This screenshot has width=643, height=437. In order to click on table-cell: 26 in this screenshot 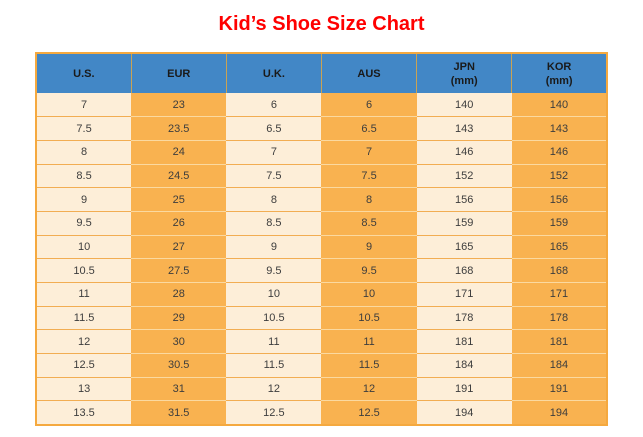, I will do `click(179, 223)`.